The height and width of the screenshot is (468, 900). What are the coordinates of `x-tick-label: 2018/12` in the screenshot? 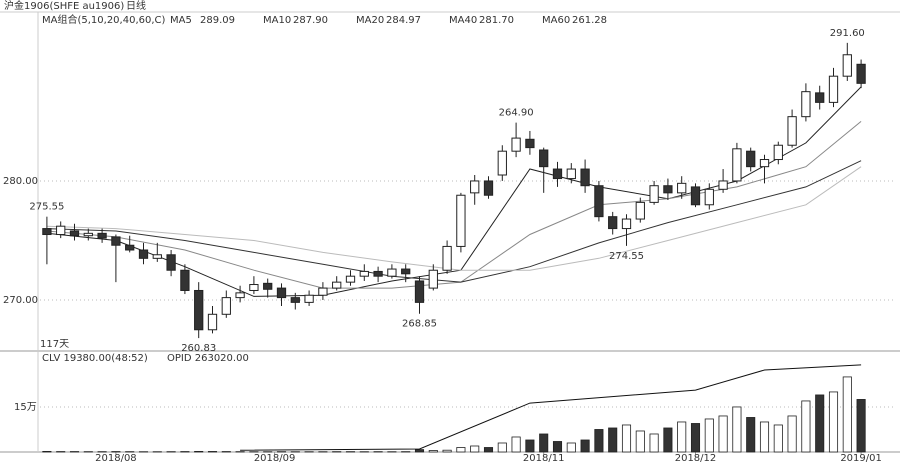 It's located at (696, 458).